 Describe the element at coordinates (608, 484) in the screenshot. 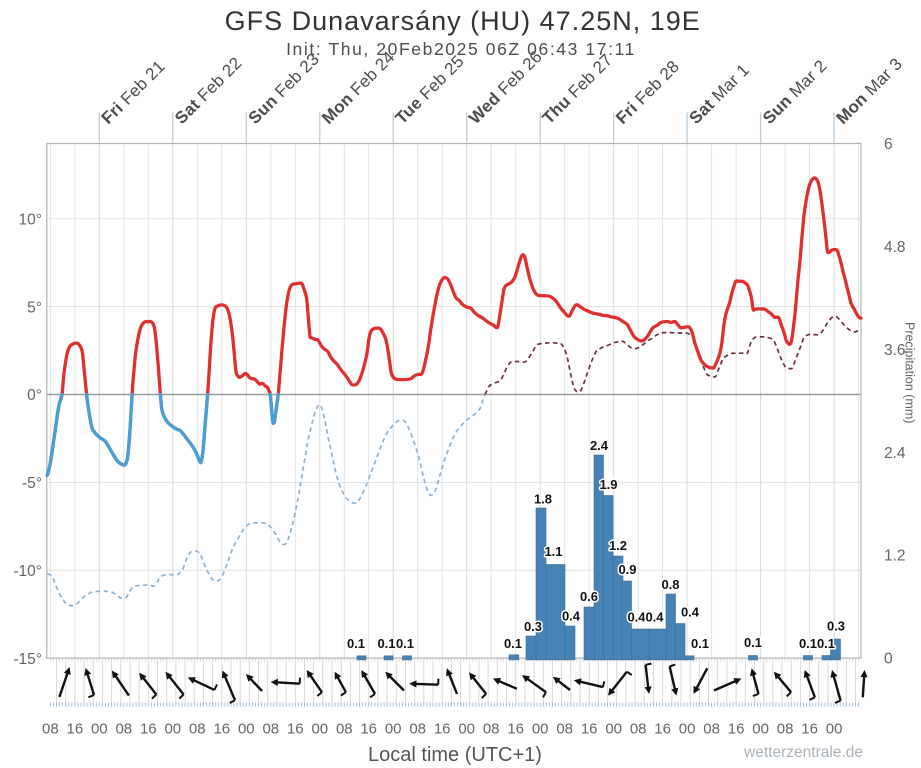

I see `svg-text: 1.9` at that location.